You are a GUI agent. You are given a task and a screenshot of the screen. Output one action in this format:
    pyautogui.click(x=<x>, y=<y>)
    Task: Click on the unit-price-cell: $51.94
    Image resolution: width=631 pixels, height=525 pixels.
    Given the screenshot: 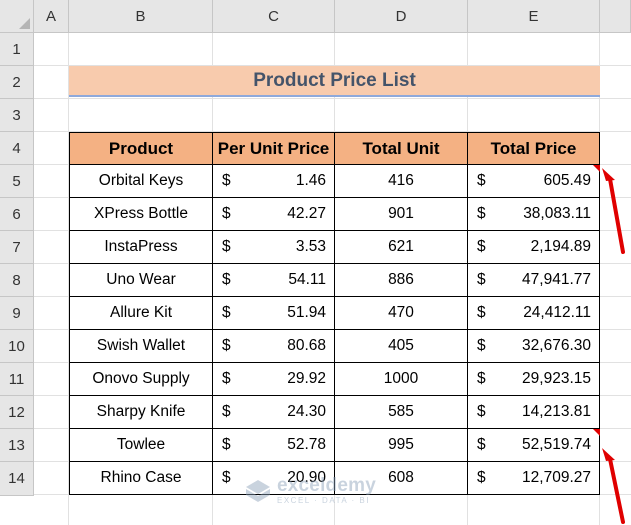 What is the action you would take?
    pyautogui.click(x=274, y=313)
    